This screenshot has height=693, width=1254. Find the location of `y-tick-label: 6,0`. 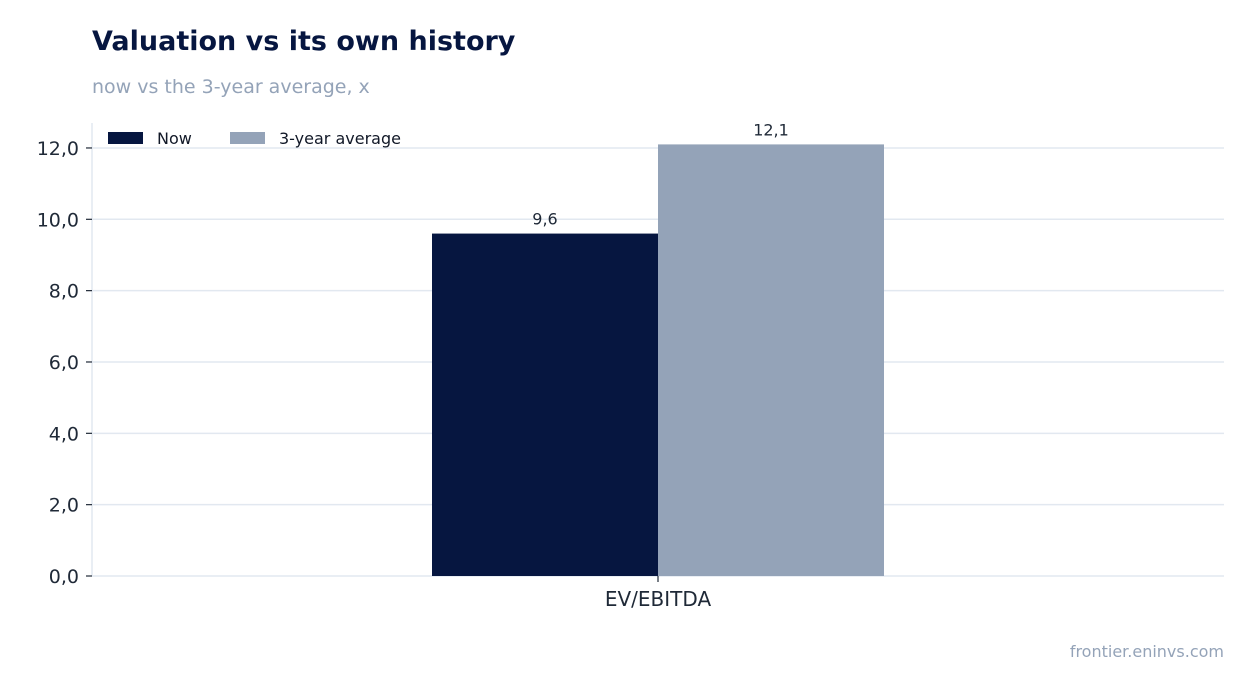

y-tick-label: 6,0 is located at coordinates (64, 363).